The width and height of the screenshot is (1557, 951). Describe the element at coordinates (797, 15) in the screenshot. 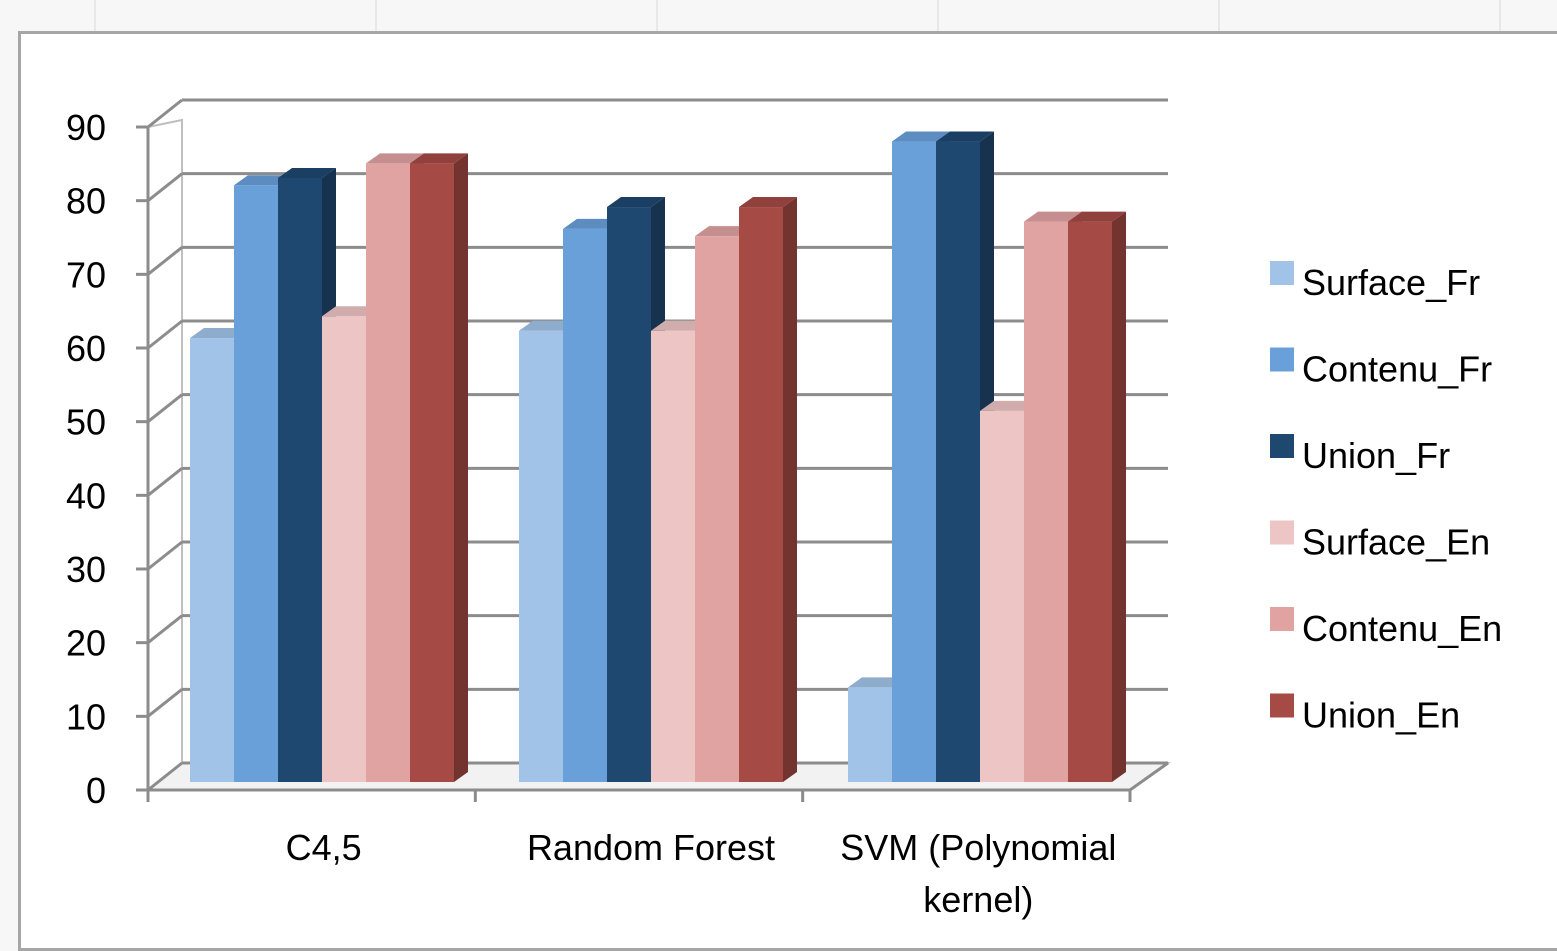

I see `spreadsheet-gridlines` at that location.